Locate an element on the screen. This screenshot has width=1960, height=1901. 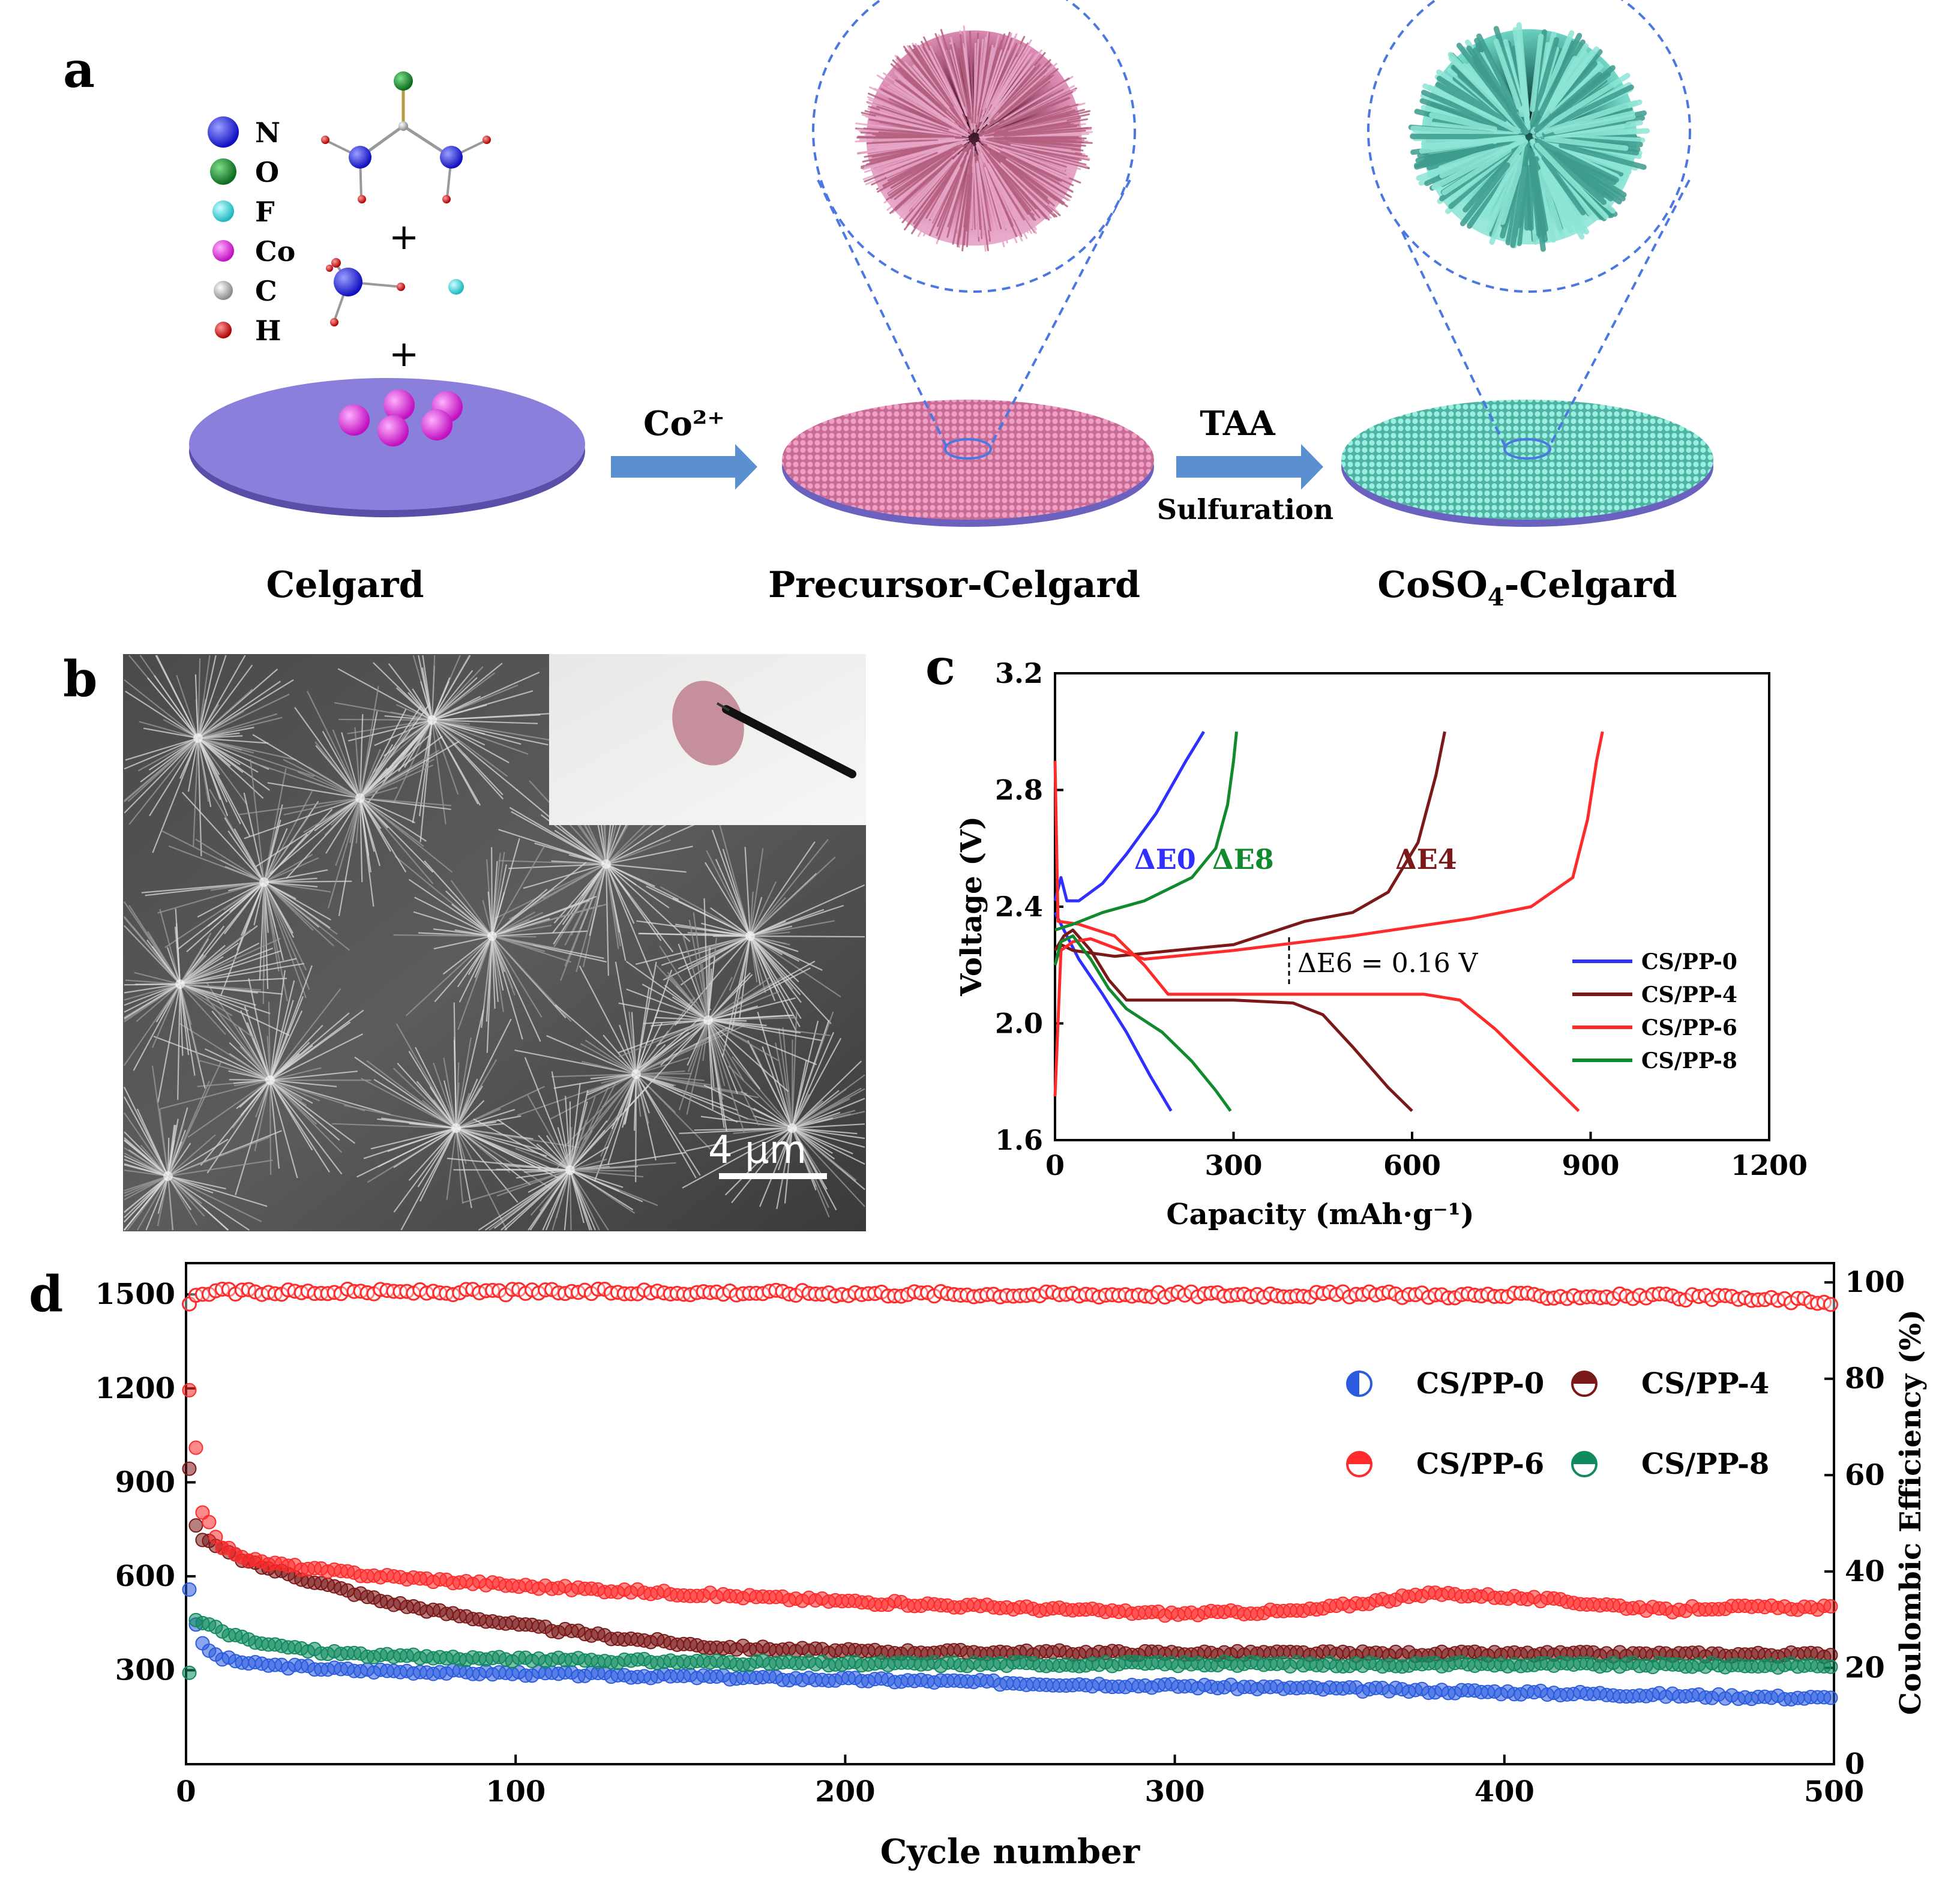
stage-label-coso4: CoSO4-Celgard is located at coordinates (1527, 587).